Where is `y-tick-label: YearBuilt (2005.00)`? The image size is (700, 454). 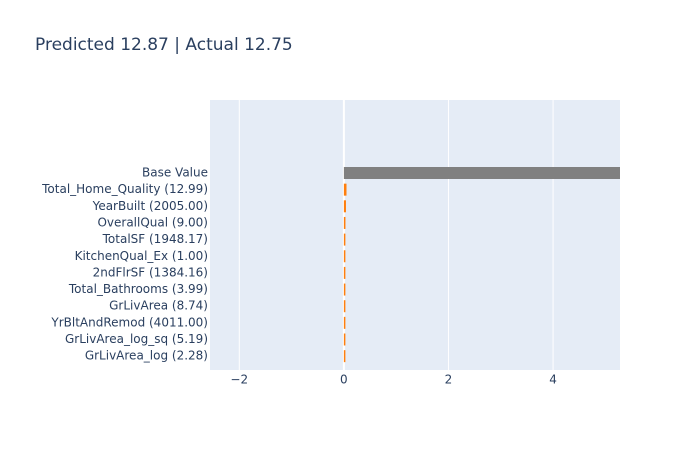 y-tick-label: YearBuilt (2005.00) is located at coordinates (150, 206).